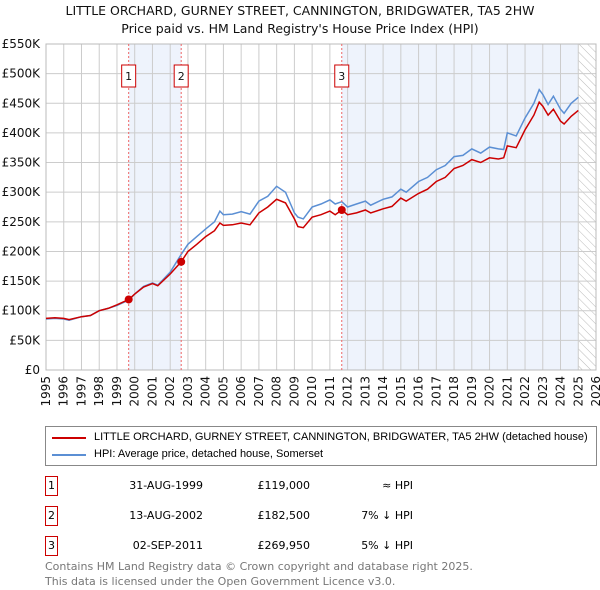 Image resolution: width=600 pixels, height=590 pixels. I want to click on y-tick-label: £300K, so click(22, 192).